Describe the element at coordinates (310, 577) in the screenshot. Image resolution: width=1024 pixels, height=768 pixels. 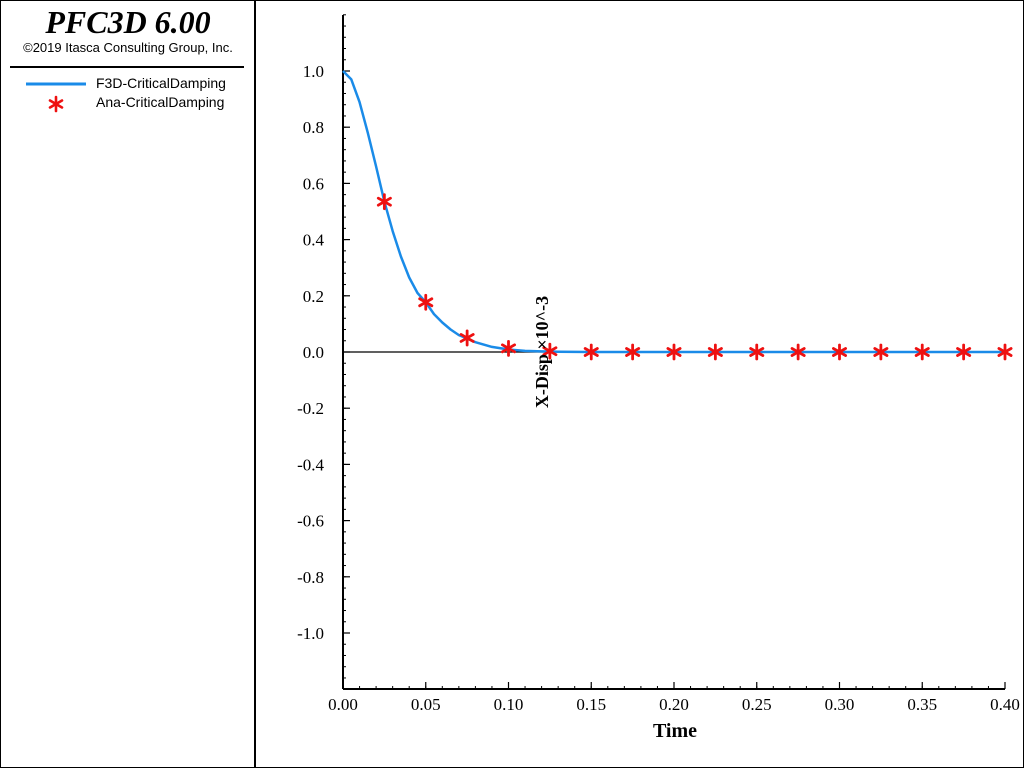
I see `y-tick-label: -0.8` at that location.